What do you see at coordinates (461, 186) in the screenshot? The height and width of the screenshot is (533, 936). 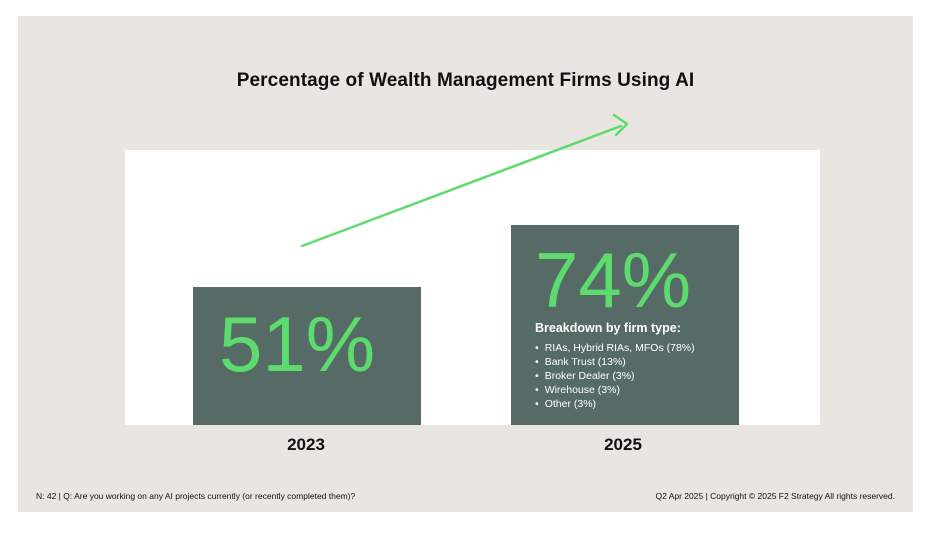 I see `trend-arrow-line` at bounding box center [461, 186].